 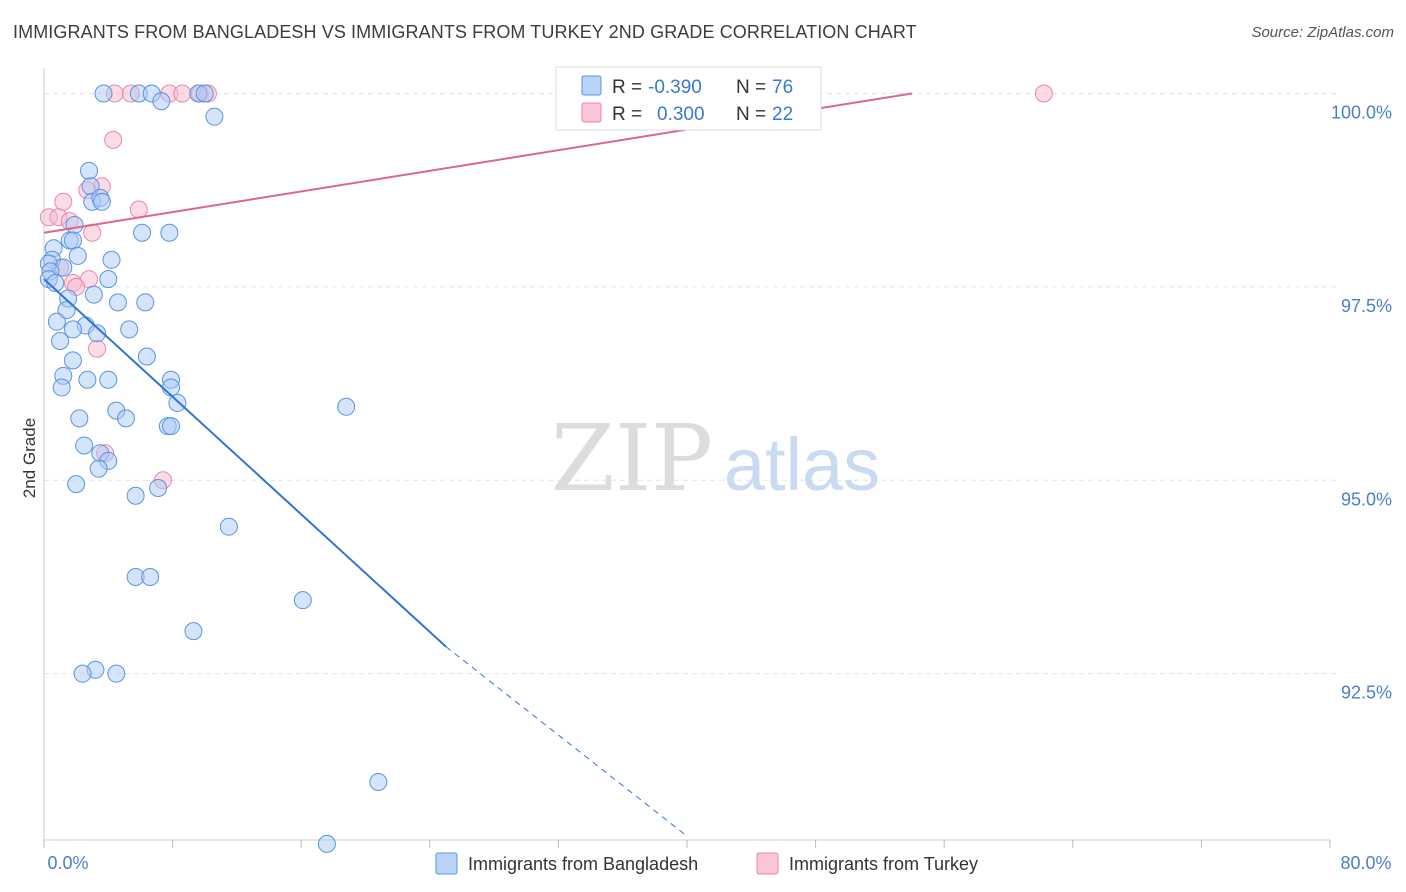 What do you see at coordinates (681, 114) in the screenshot?
I see `legend-r-value-turkey: 0.300` at bounding box center [681, 114].